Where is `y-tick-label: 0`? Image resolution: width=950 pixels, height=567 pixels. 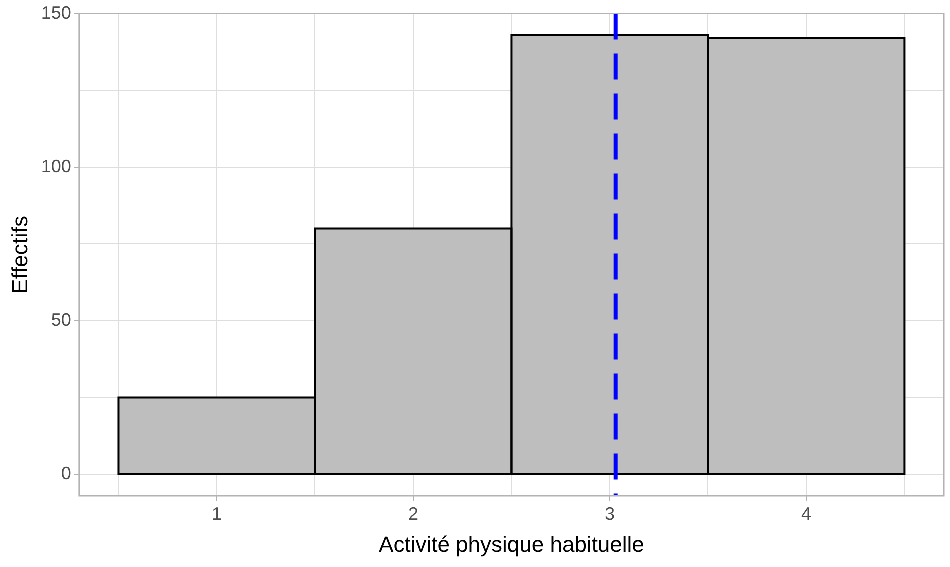 y-tick-label: 0 is located at coordinates (66, 473).